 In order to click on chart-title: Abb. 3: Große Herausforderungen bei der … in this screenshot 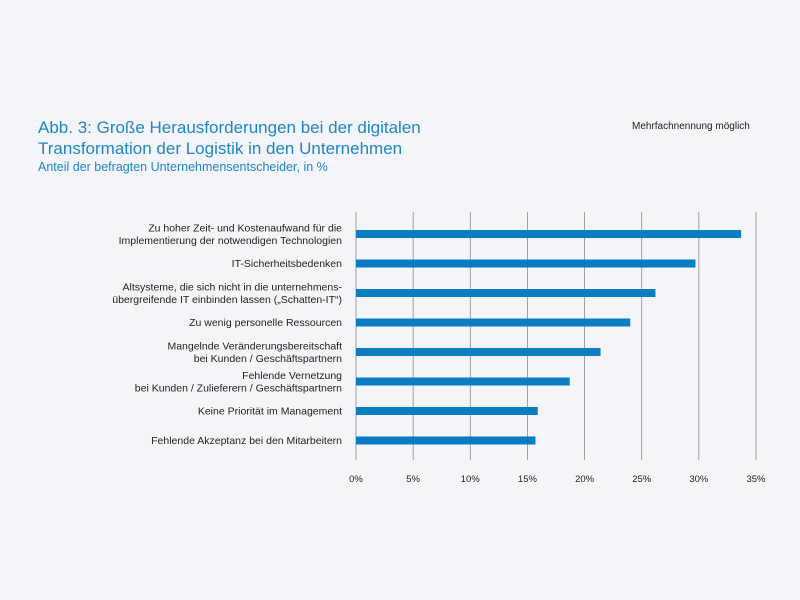, I will do `click(229, 138)`.